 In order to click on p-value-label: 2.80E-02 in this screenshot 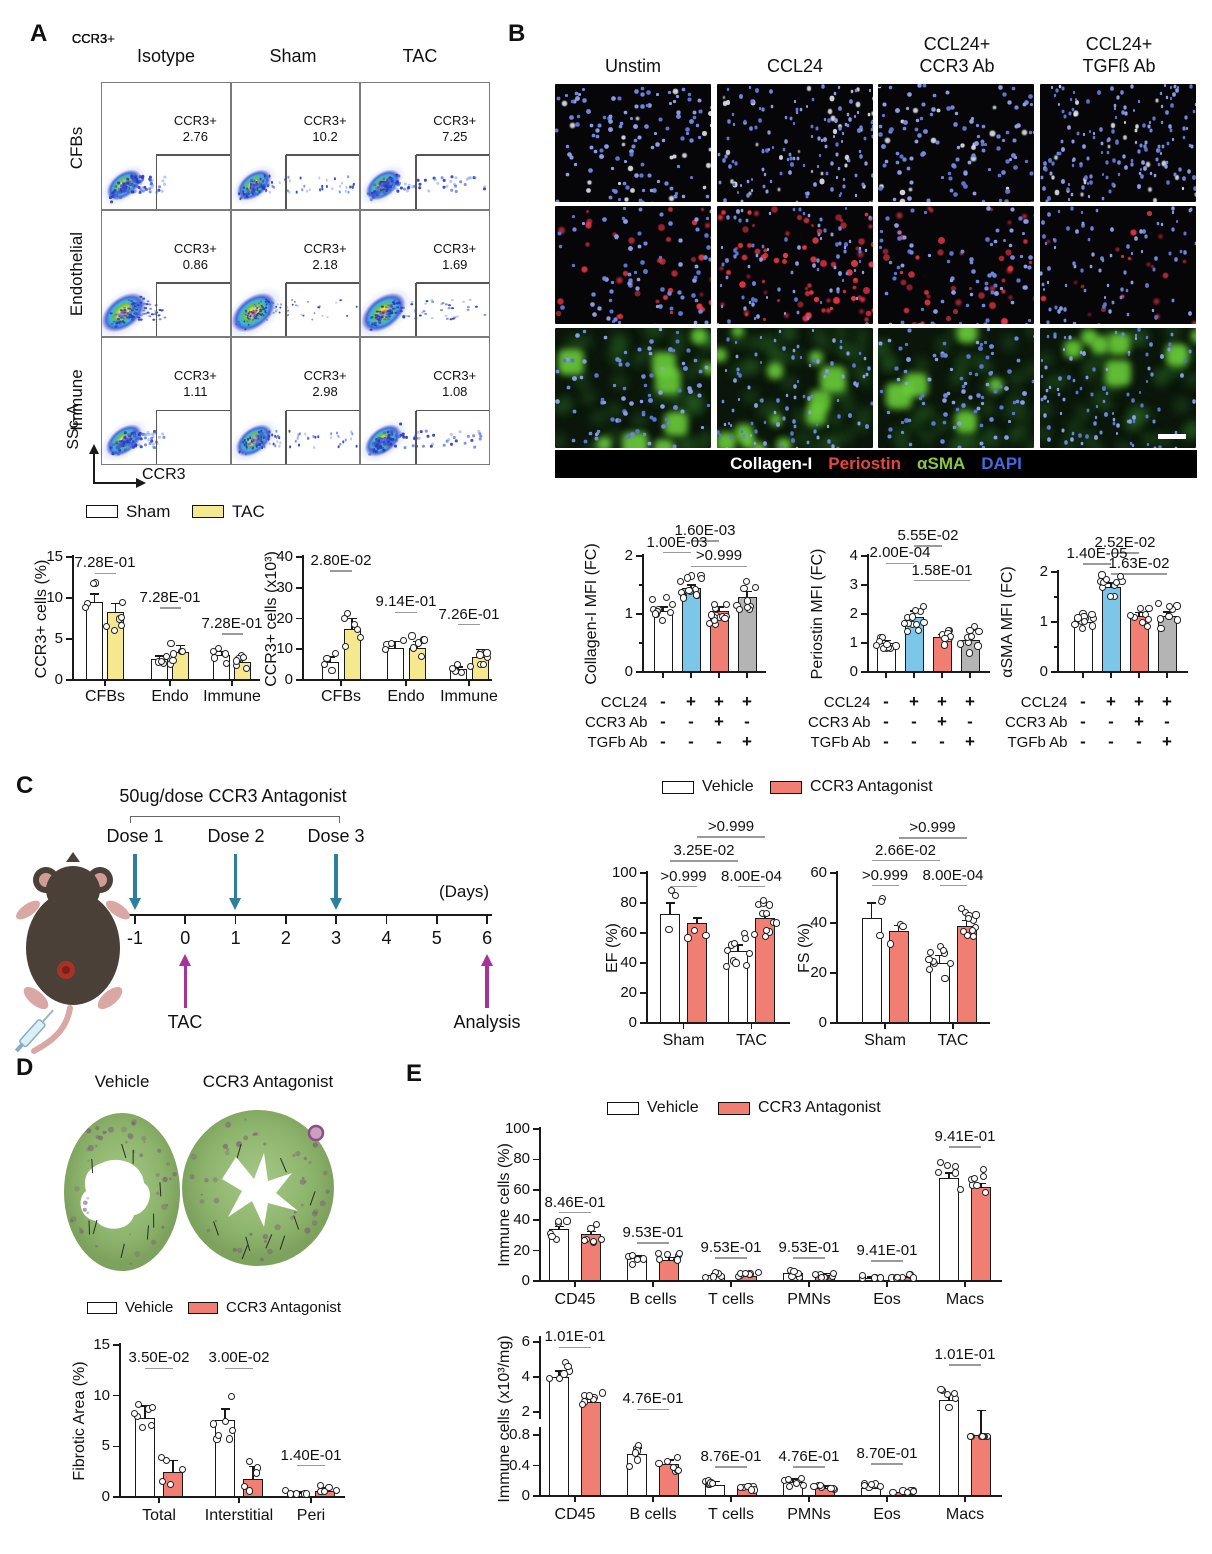, I will do `click(341, 560)`.